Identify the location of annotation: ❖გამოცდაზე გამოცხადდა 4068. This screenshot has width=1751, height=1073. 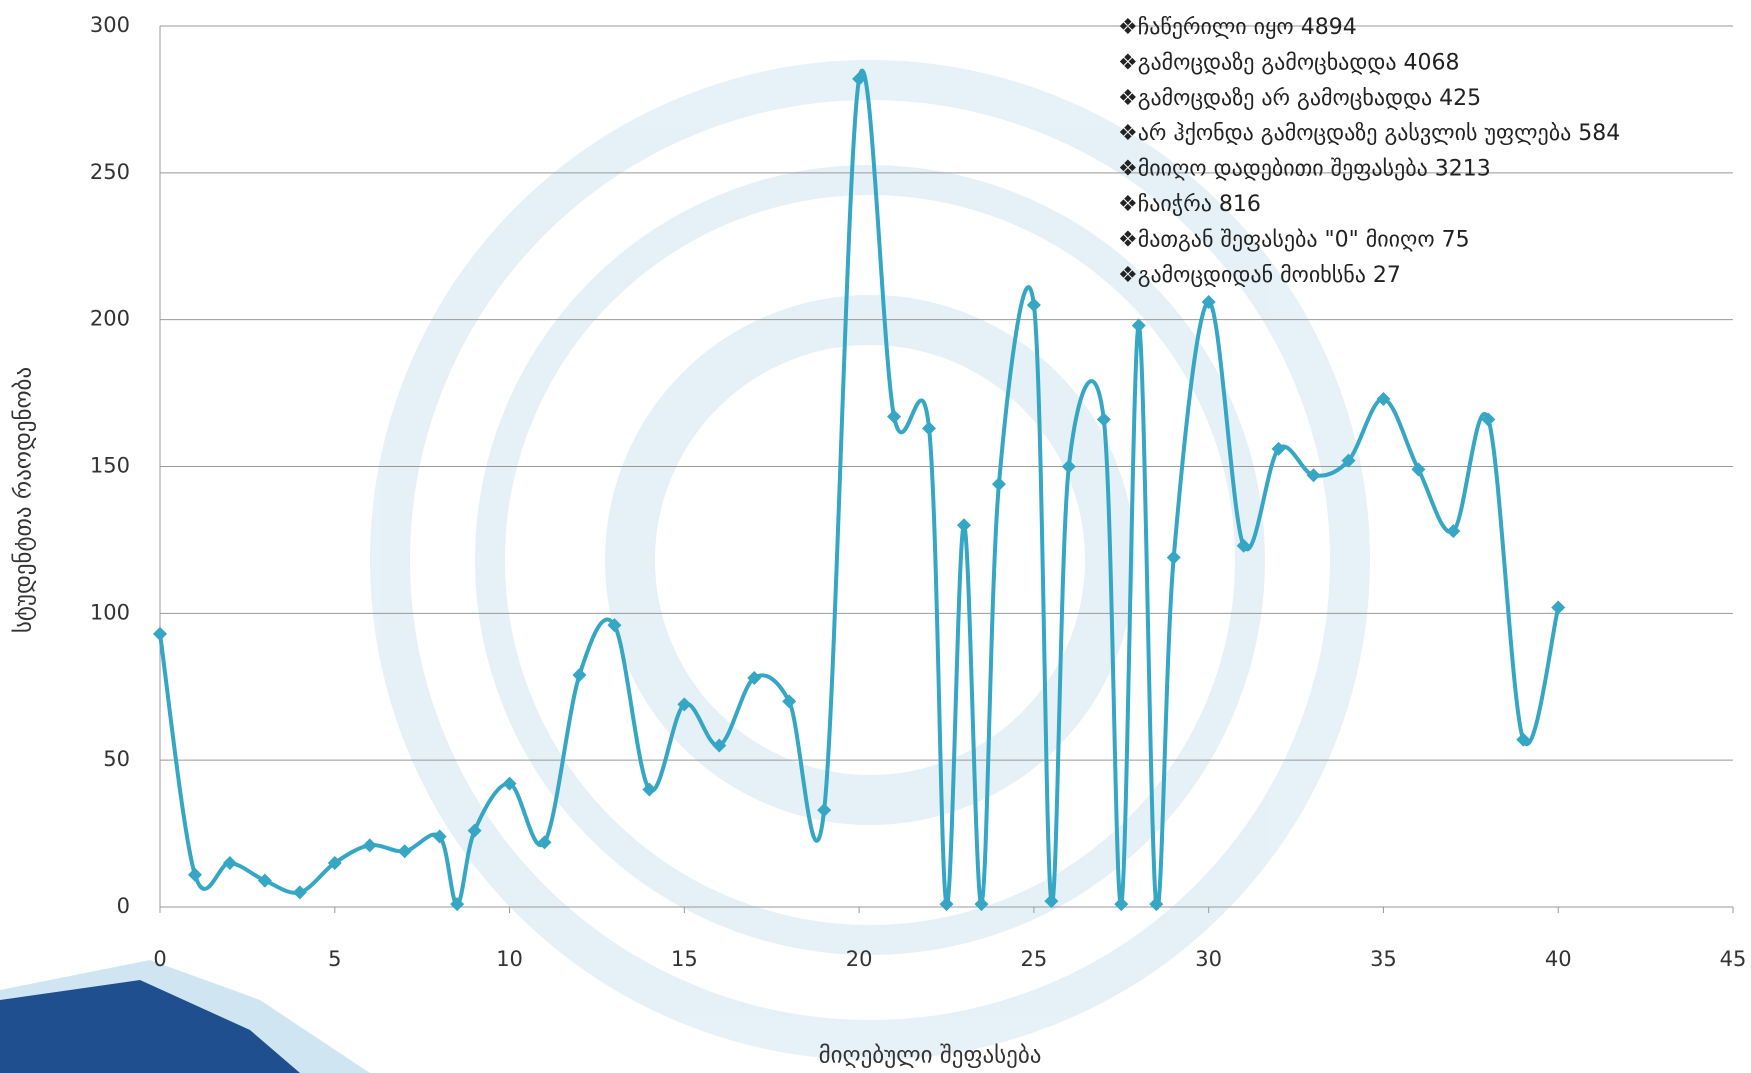
(1289, 62).